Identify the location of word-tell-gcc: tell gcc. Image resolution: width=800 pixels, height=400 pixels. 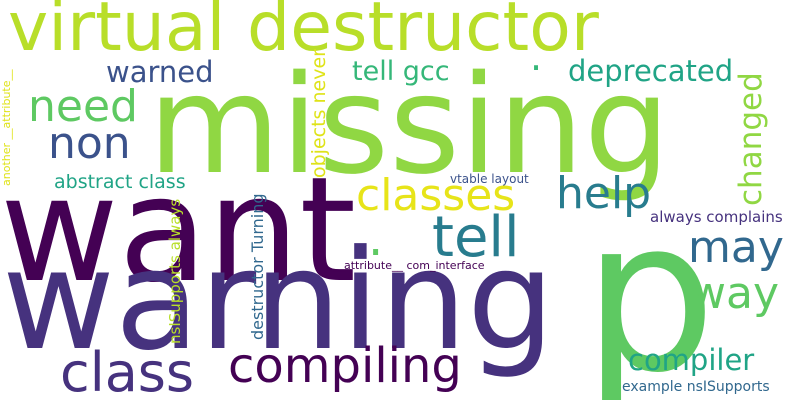
(401, 71).